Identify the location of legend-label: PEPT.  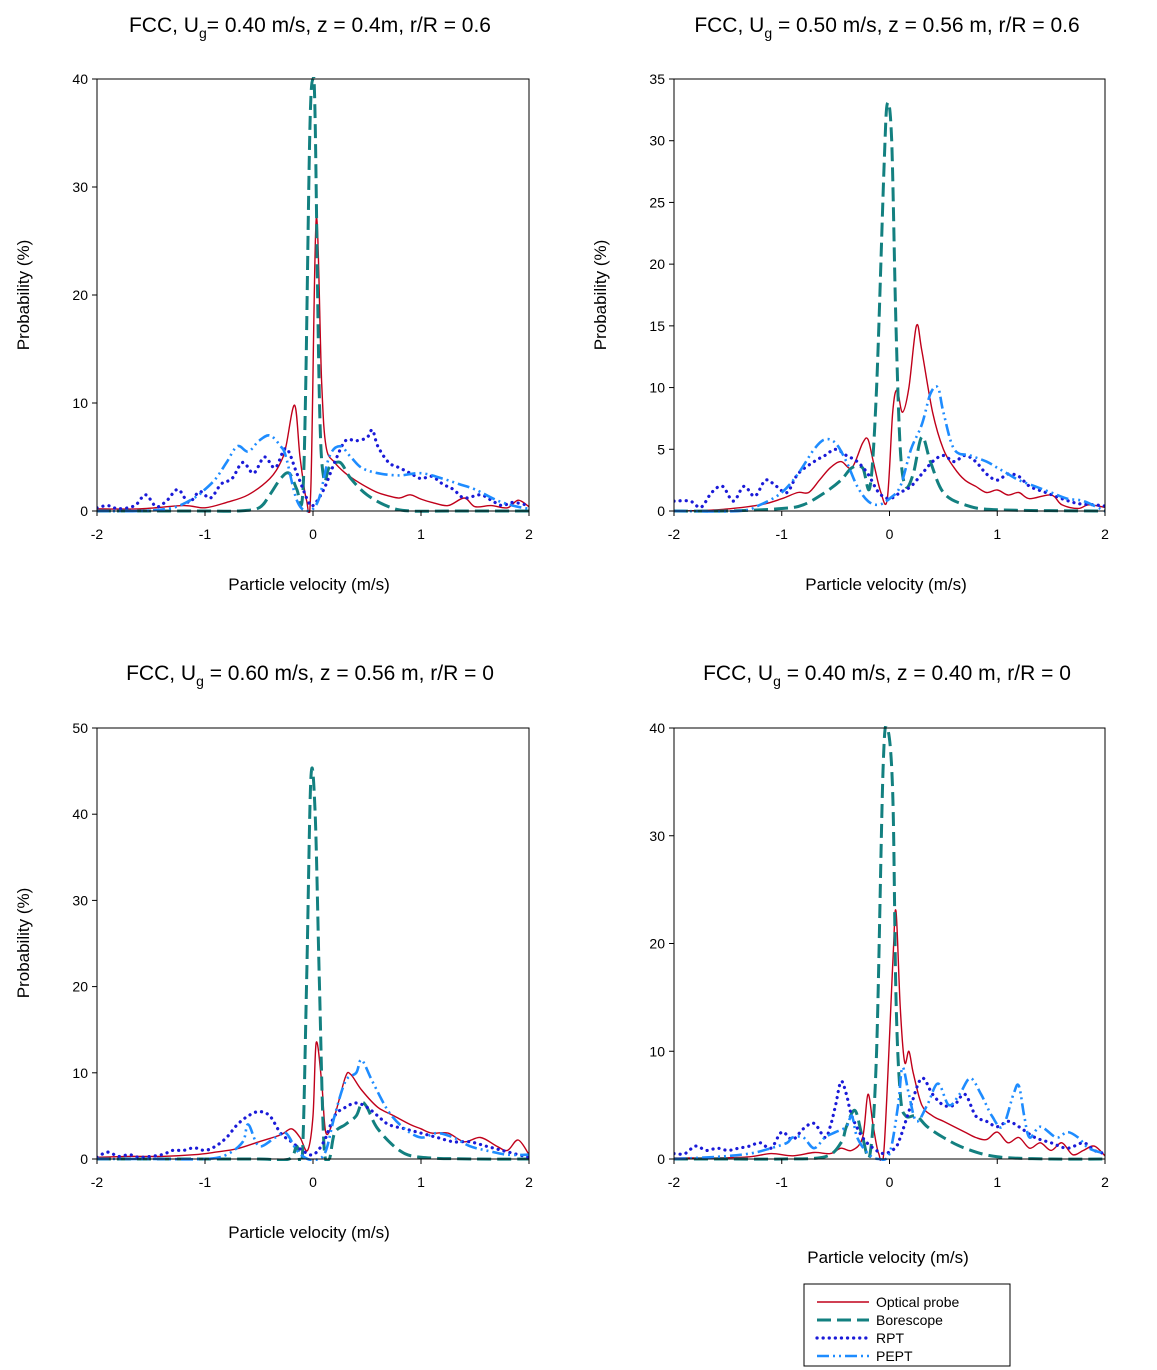
(894, 1356).